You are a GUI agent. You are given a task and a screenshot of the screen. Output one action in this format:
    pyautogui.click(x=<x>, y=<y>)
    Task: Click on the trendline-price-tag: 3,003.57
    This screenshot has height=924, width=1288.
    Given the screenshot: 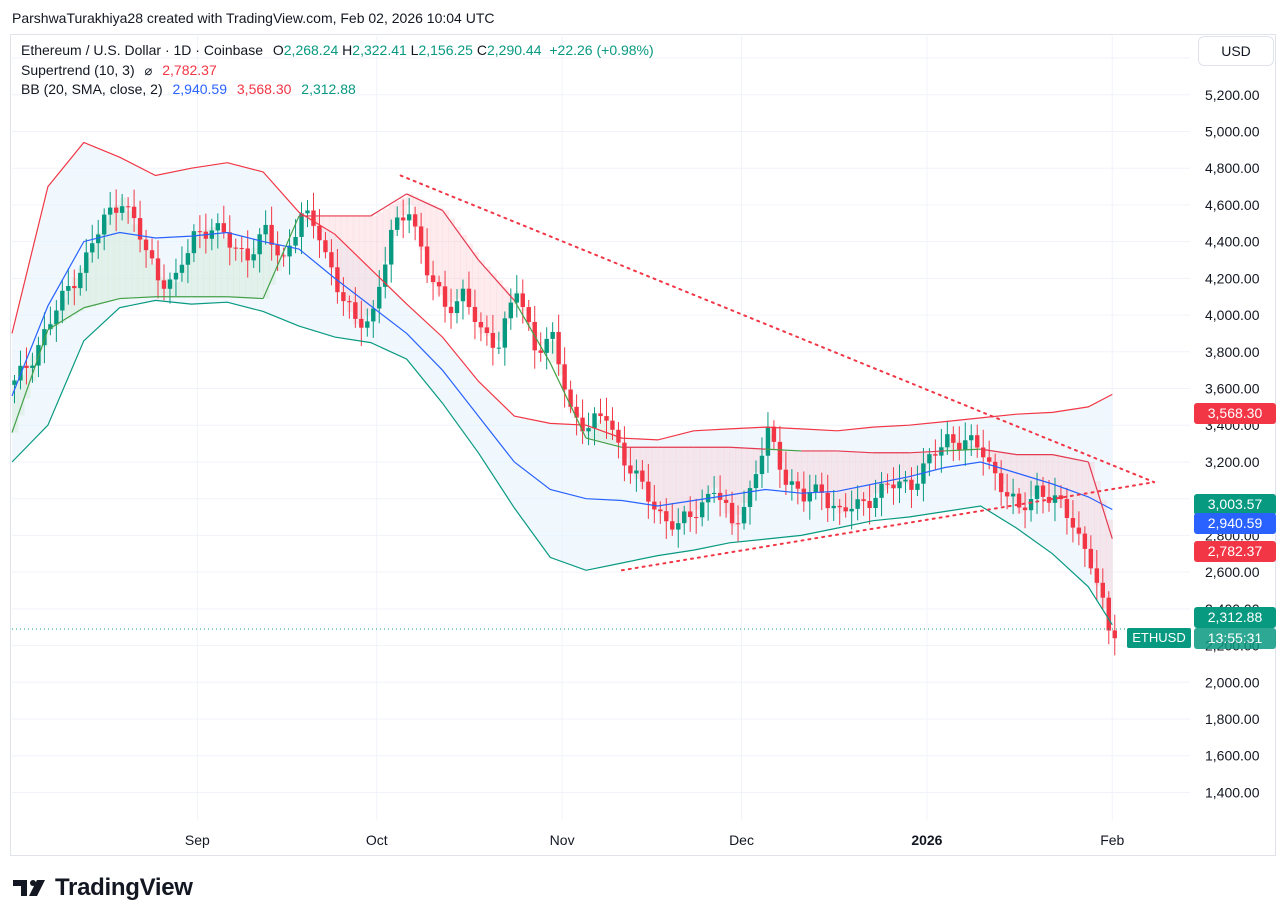 What is the action you would take?
    pyautogui.click(x=1235, y=504)
    